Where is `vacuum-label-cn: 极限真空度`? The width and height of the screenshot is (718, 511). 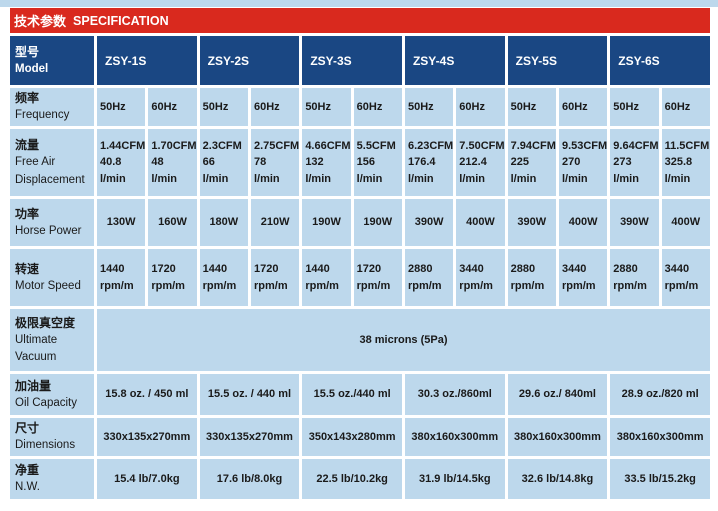
vacuum-label-cn: 极限真空度 is located at coordinates (45, 322).